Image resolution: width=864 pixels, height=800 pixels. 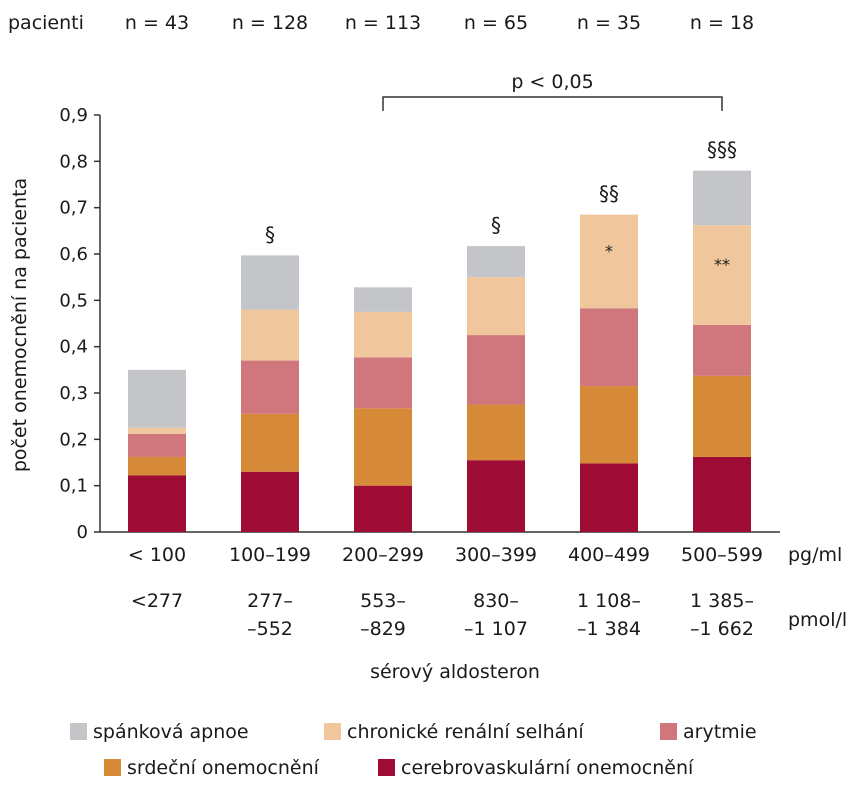 I want to click on x-tick-pmol-line1: 1 108–, so click(x=609, y=601).